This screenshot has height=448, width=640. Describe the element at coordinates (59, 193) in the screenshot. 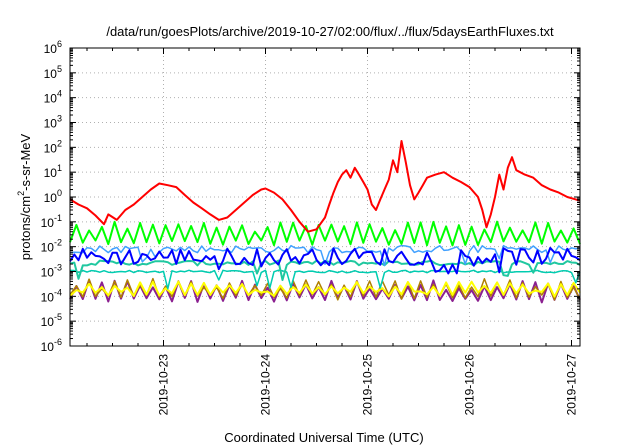

I see `y-tick-exponent: 0` at that location.